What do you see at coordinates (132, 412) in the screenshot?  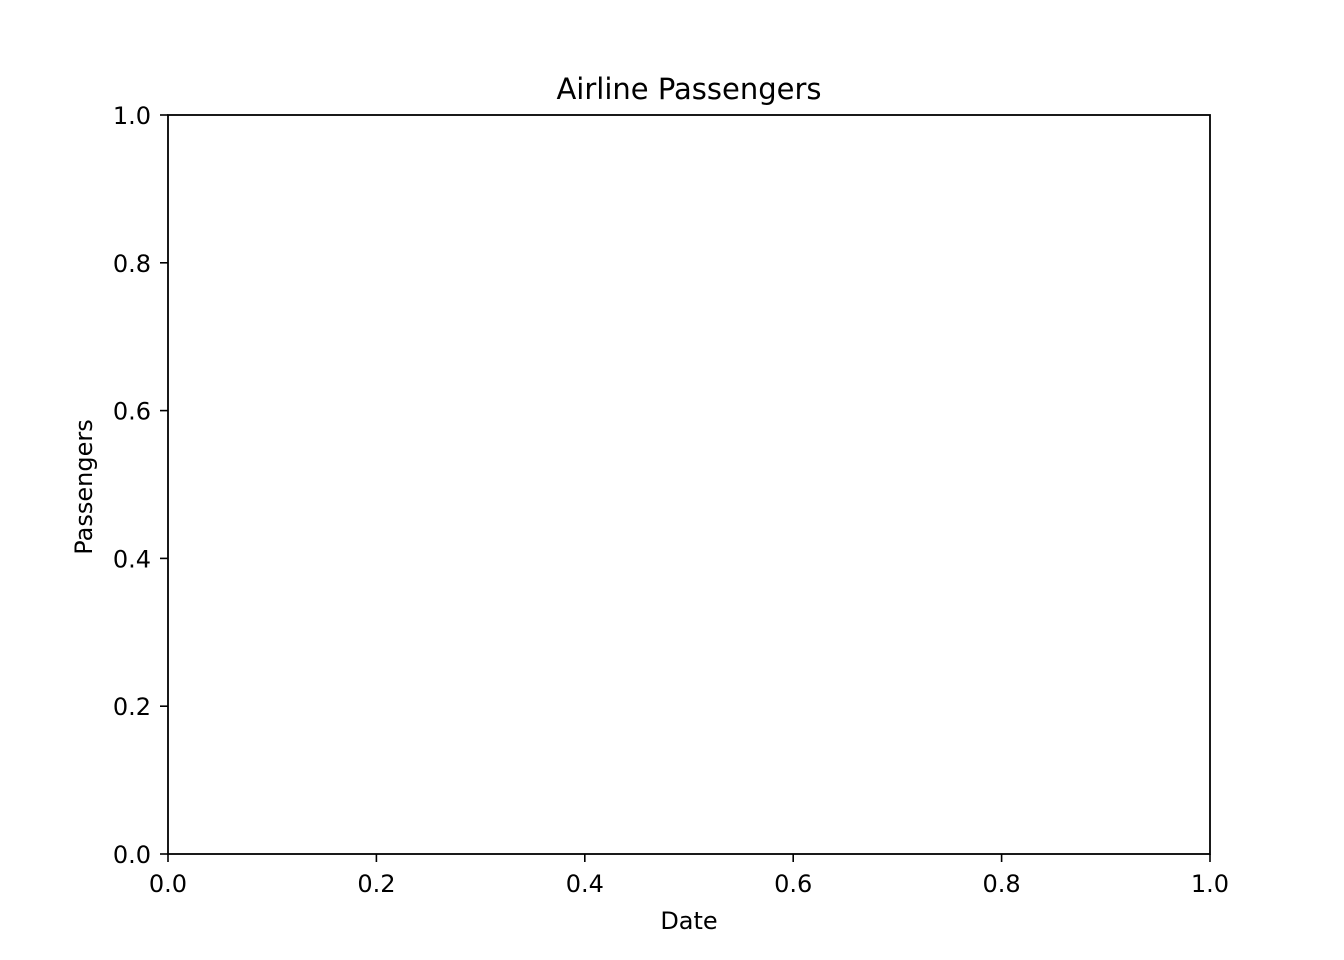 I see `y-tick-label: 0.6` at bounding box center [132, 412].